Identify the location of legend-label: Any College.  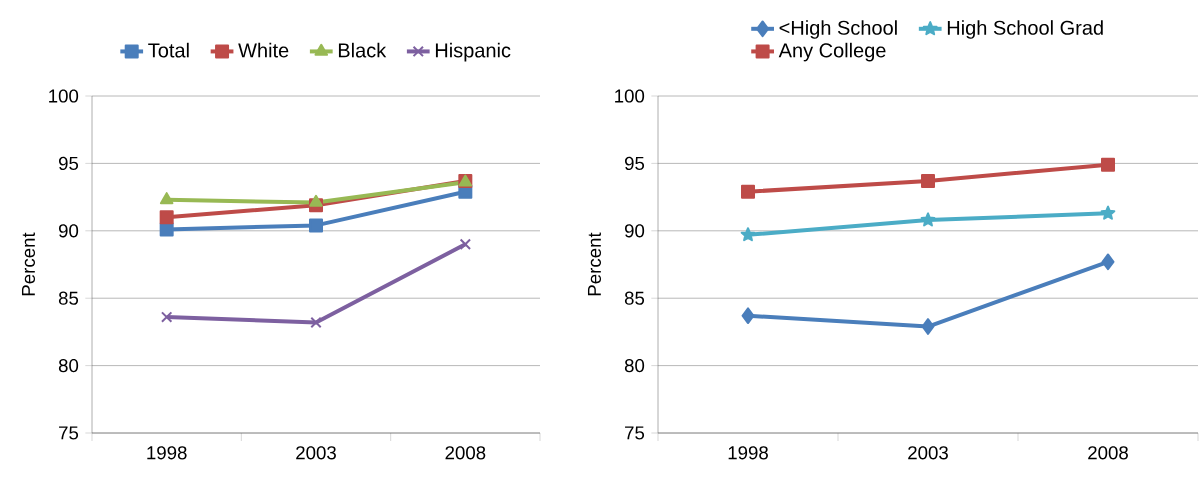
(832, 52).